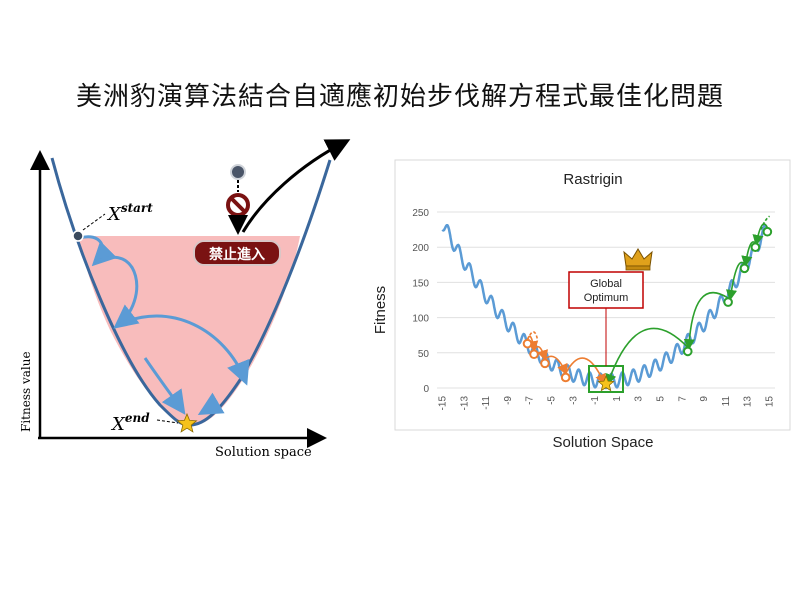  Describe the element at coordinates (595, 400) in the screenshot. I see `x-tick-label: -1` at that location.